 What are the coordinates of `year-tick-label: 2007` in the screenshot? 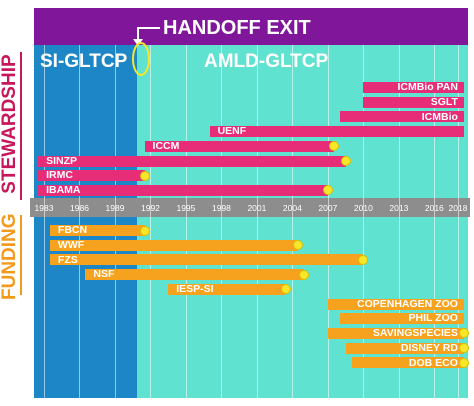 It's located at (328, 208).